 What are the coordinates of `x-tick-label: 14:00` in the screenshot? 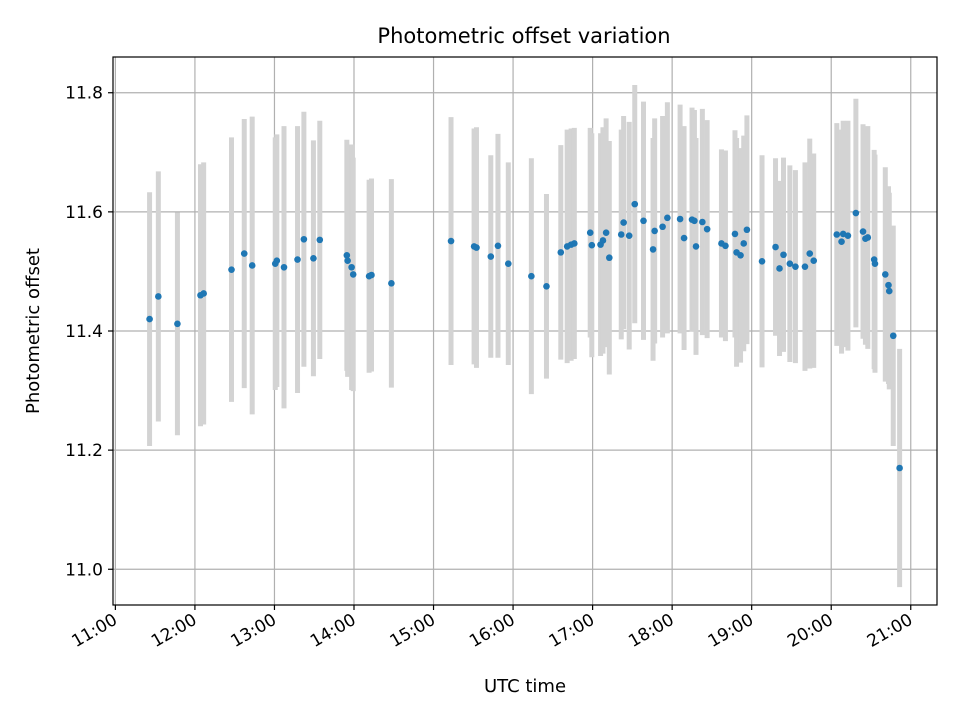 It's located at (333, 631).